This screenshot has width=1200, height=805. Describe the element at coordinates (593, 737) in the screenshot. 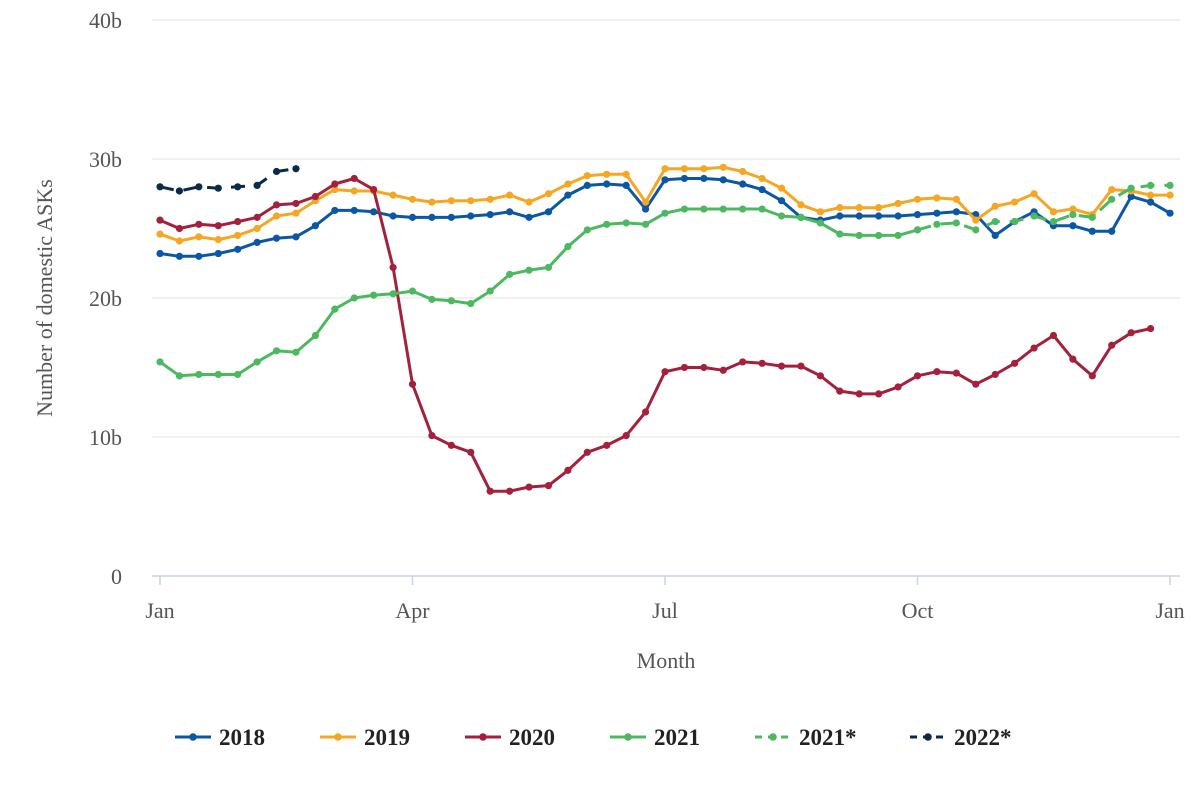

I see `legend: 2018 2019 2020 2021 2021* 2022*` at that location.